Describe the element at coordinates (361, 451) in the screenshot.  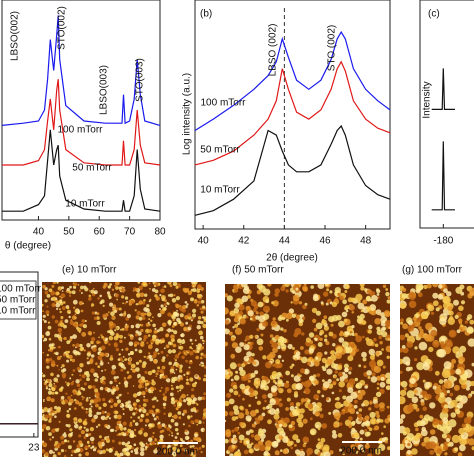
I see `scale-bar-label: 200.0 nm` at that location.